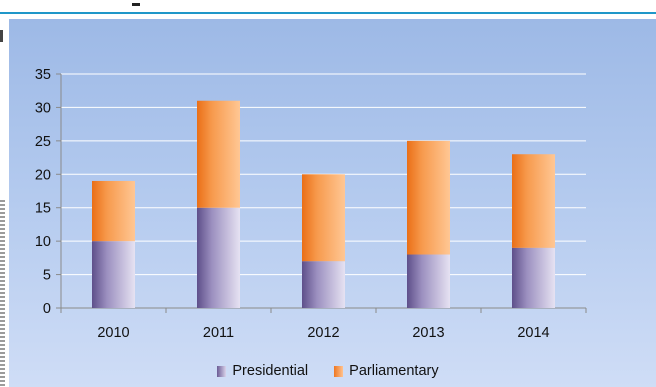 The width and height of the screenshot is (656, 387). I want to click on legend-swatch-presidential, so click(222, 371).